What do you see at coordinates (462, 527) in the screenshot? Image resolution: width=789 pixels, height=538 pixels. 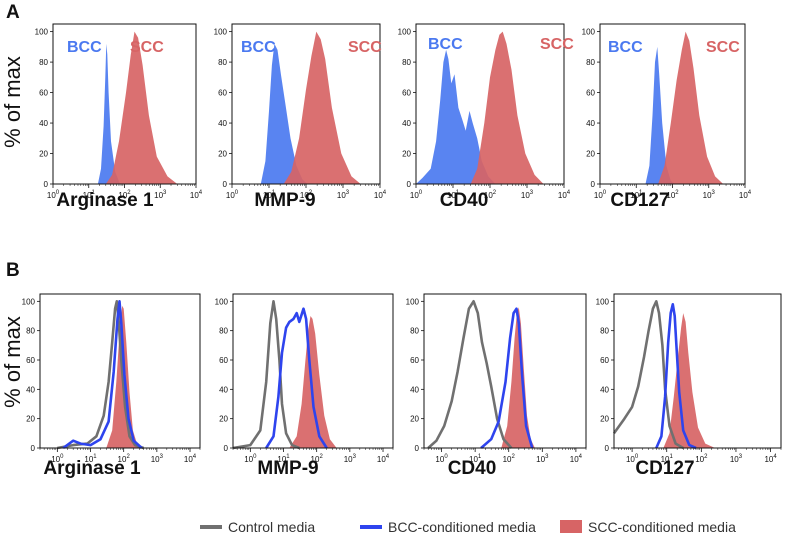 I see `legend-label-bcc: BCC-conditioned media` at bounding box center [462, 527].